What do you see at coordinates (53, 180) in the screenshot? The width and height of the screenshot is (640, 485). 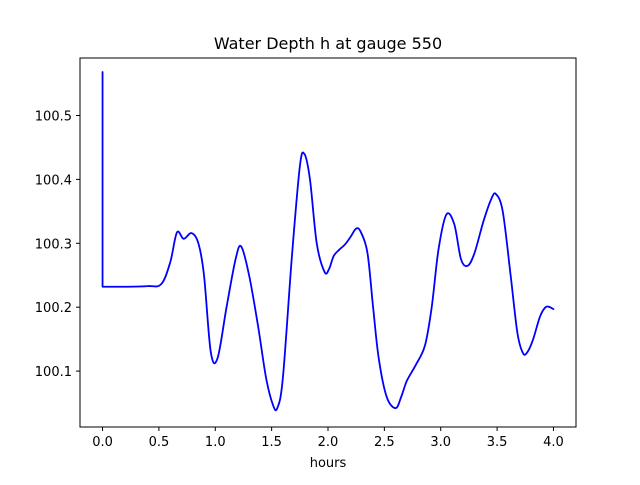 I see `y-tick-label: 100.4` at bounding box center [53, 180].